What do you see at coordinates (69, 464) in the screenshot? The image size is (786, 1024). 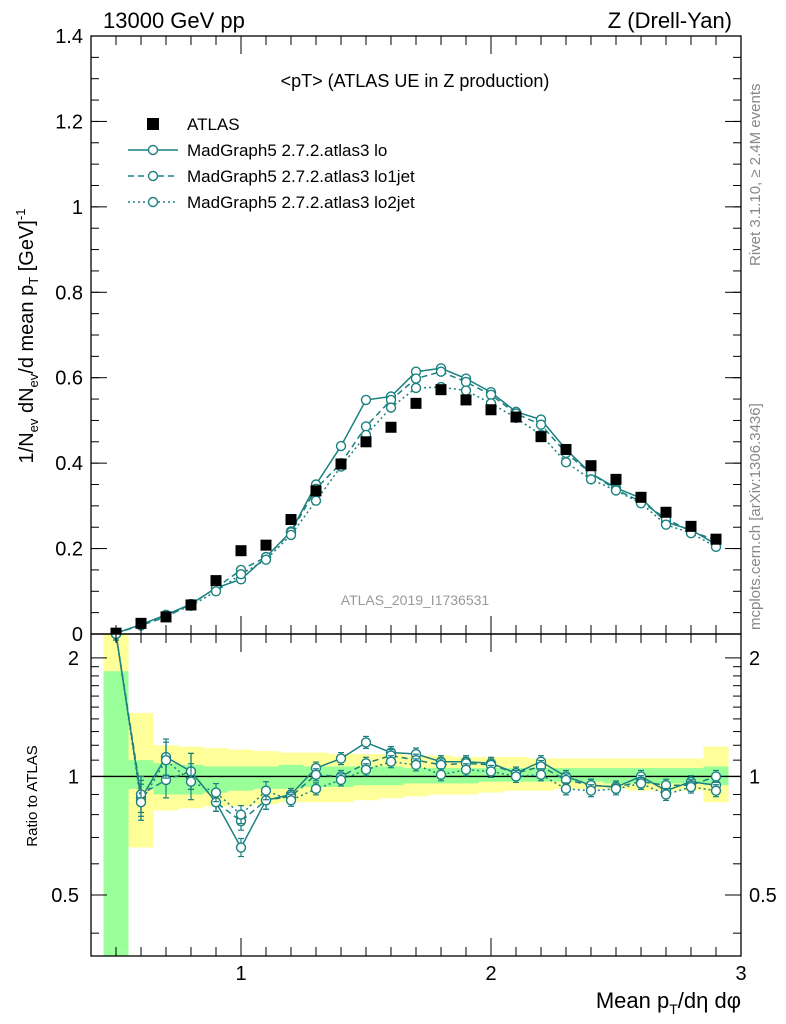 I see `main-y-tick-label: 0.4` at bounding box center [69, 464].